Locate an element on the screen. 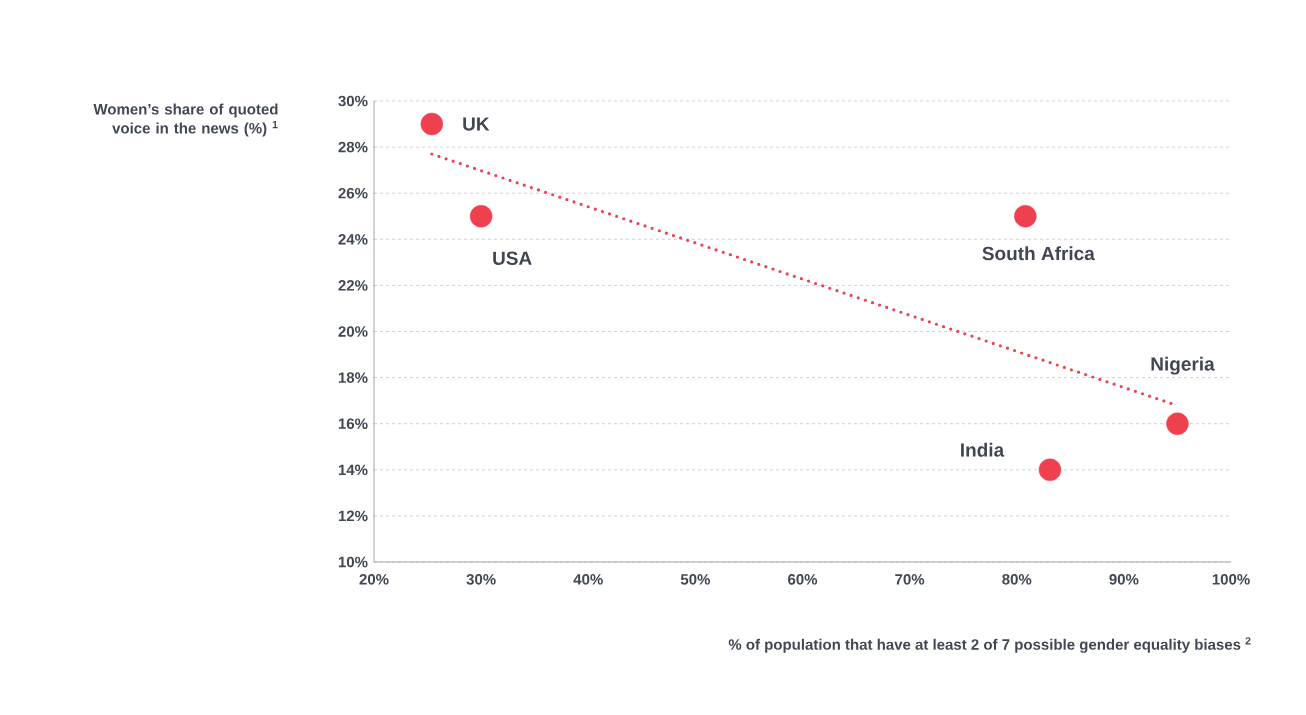 The width and height of the screenshot is (1306, 715). y-tick-label: 14% is located at coordinates (353, 470).